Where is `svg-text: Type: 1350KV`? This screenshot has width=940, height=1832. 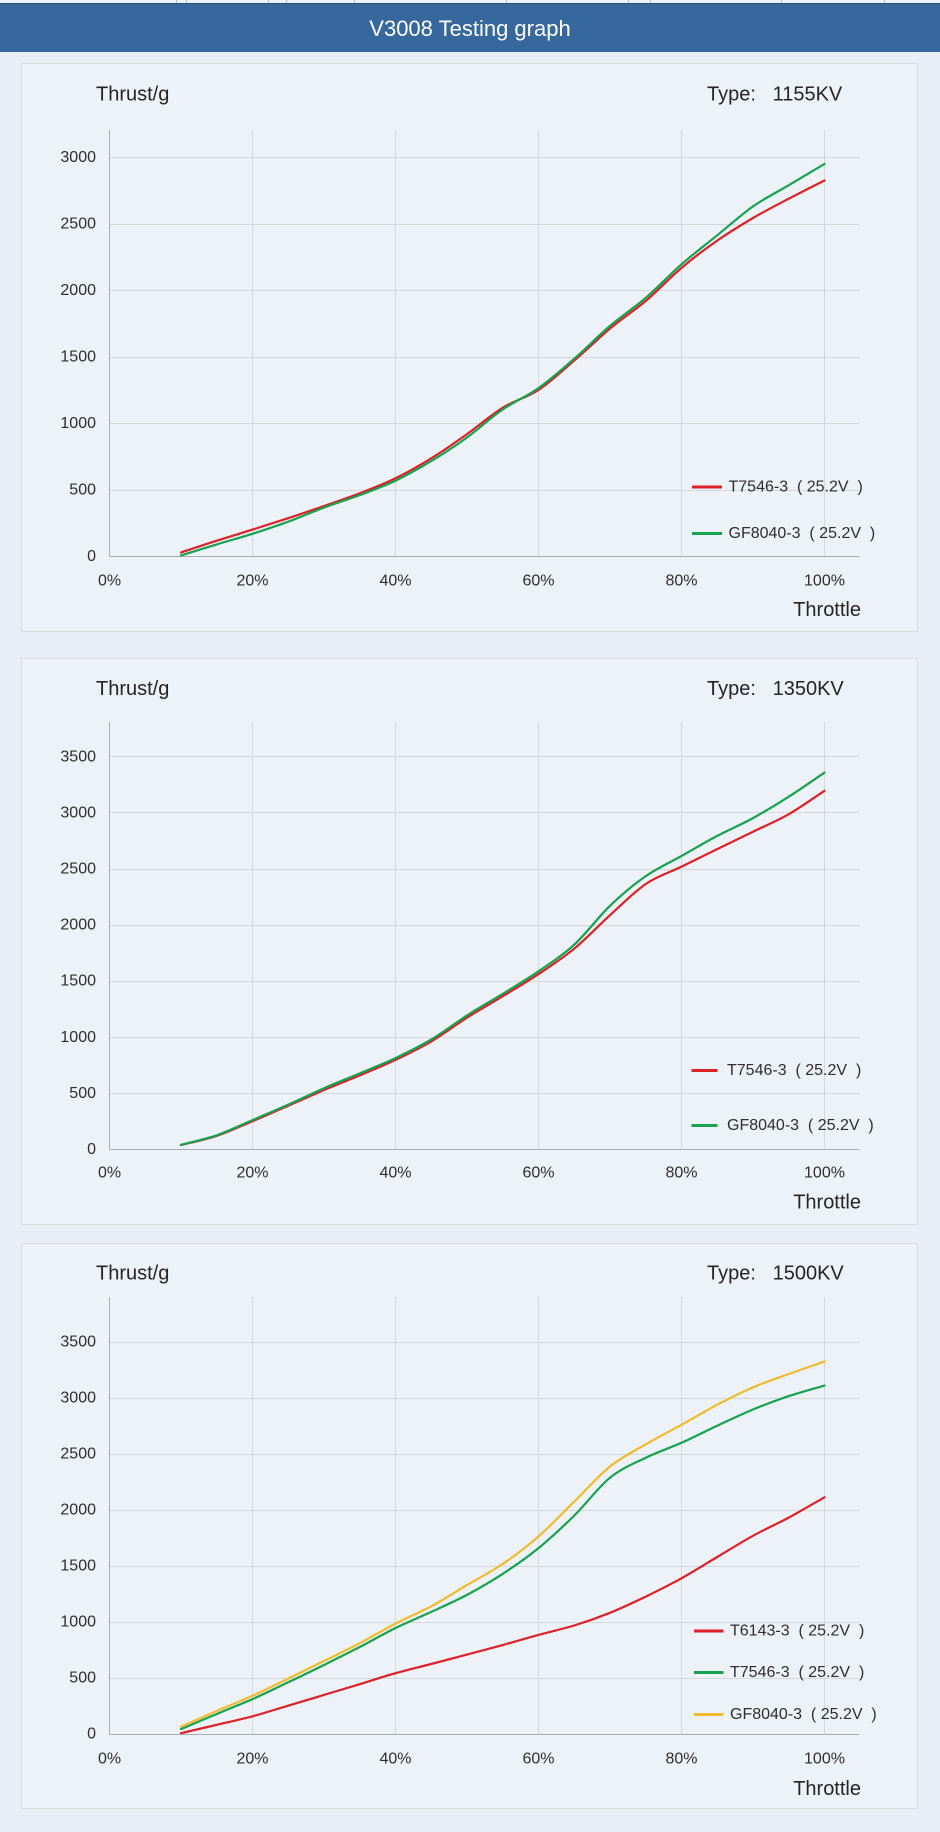
svg-text: Type: 1350KV is located at coordinates (775, 689).